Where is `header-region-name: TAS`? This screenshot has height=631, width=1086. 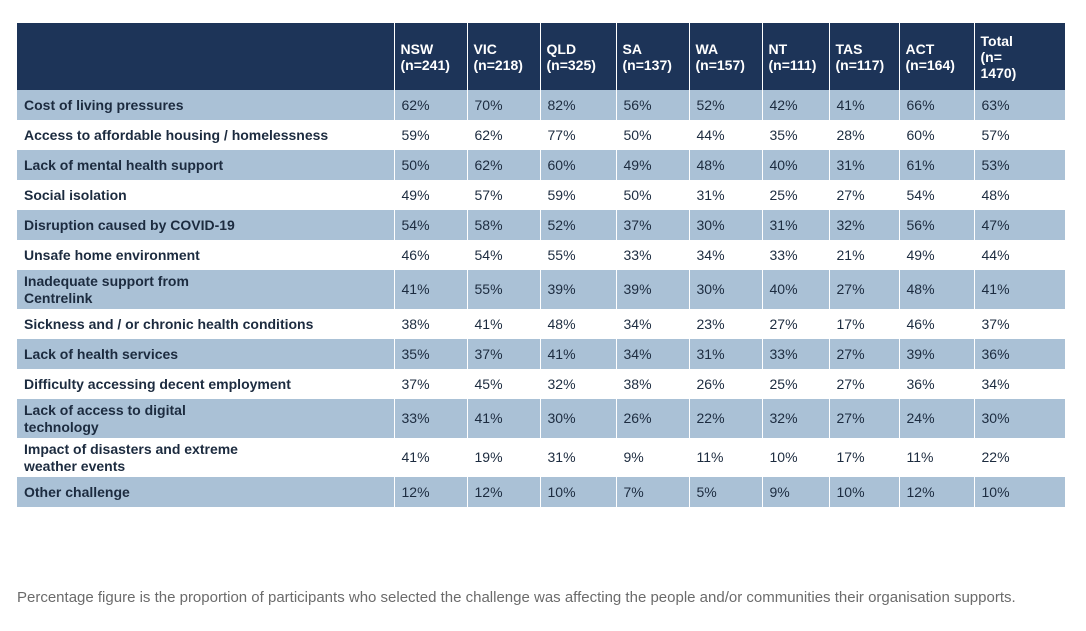
header-region-name: TAS is located at coordinates (849, 48).